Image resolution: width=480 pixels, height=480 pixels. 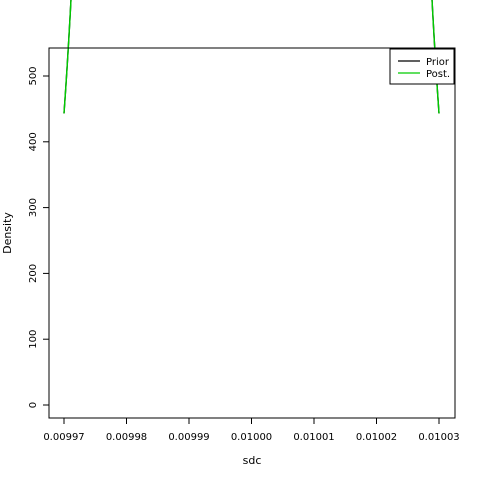 I want to click on x-tick-label: 0.01003, so click(x=438, y=437).